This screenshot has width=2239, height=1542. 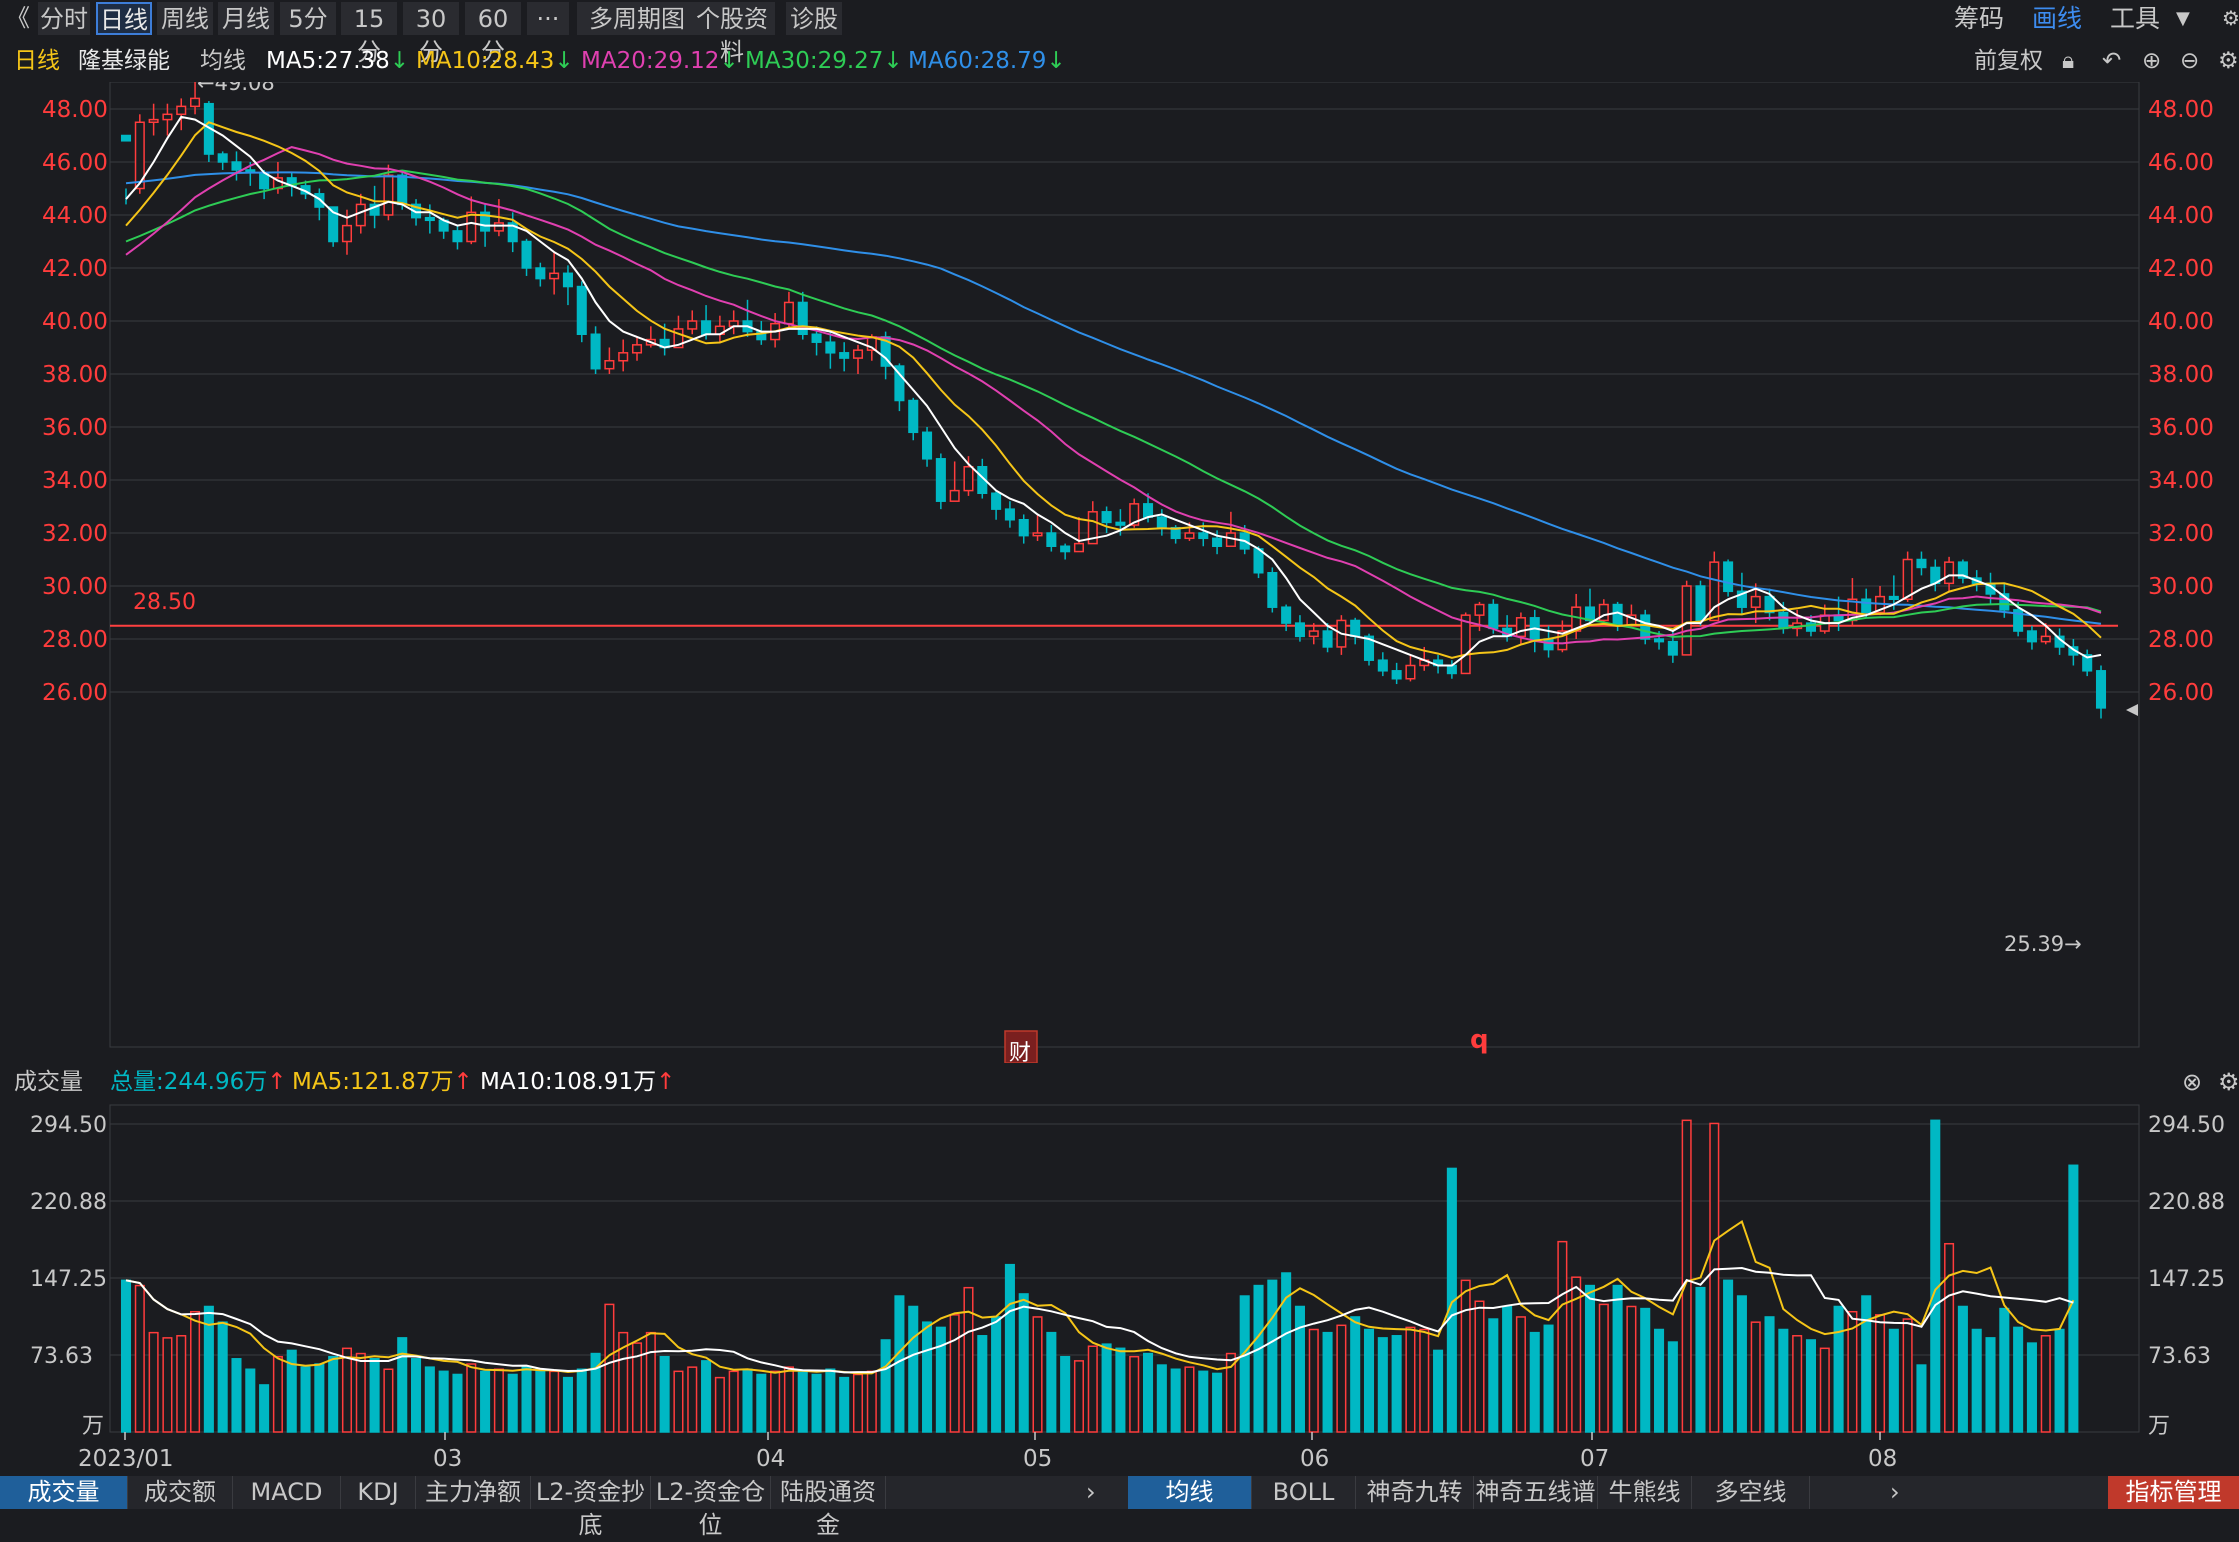 What do you see at coordinates (814, 18) in the screenshot?
I see `period-button-11: 诊股` at bounding box center [814, 18].